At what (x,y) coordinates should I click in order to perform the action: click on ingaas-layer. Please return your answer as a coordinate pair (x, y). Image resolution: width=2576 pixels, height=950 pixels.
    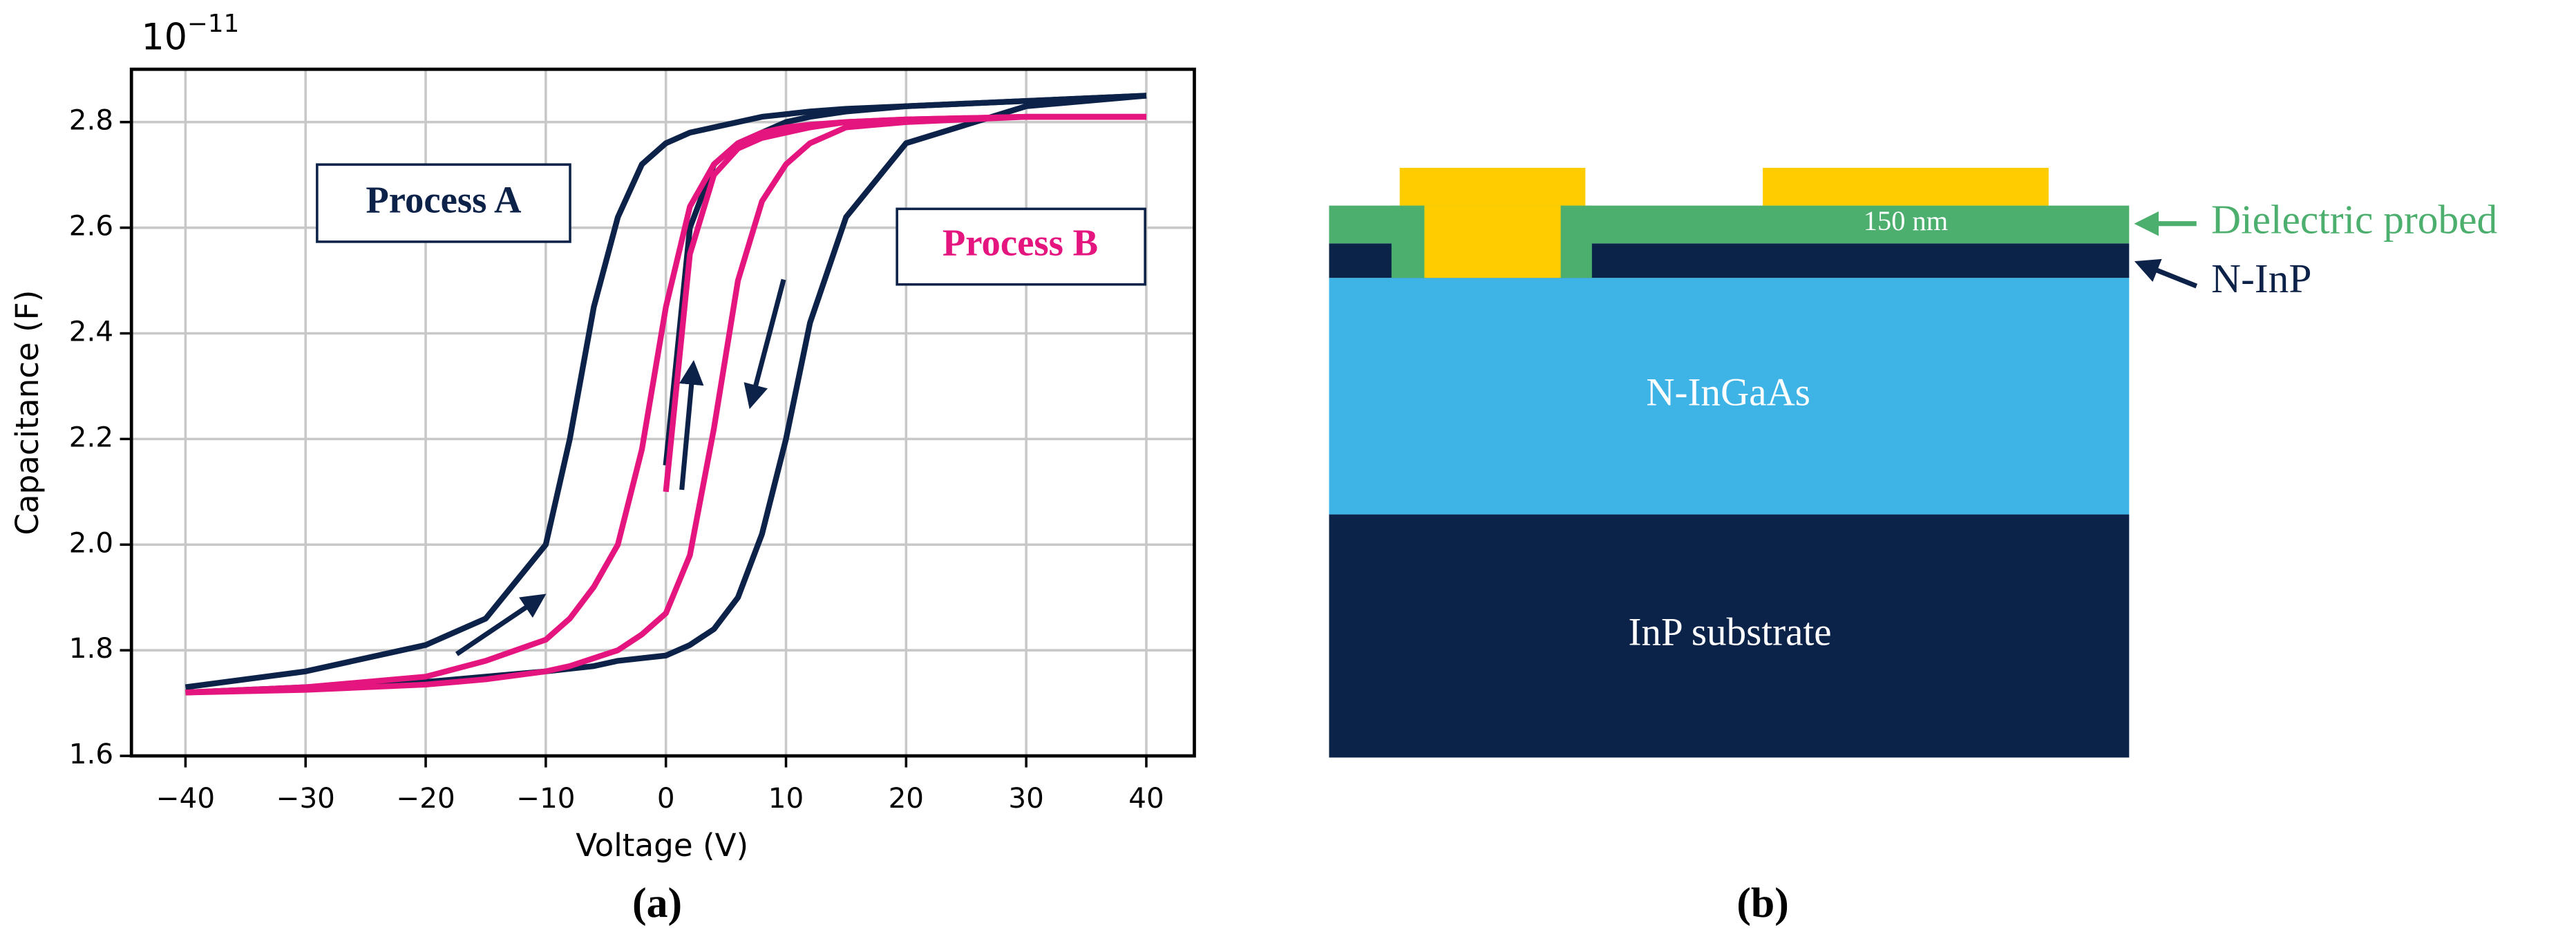
    Looking at the image, I should click on (1729, 396).